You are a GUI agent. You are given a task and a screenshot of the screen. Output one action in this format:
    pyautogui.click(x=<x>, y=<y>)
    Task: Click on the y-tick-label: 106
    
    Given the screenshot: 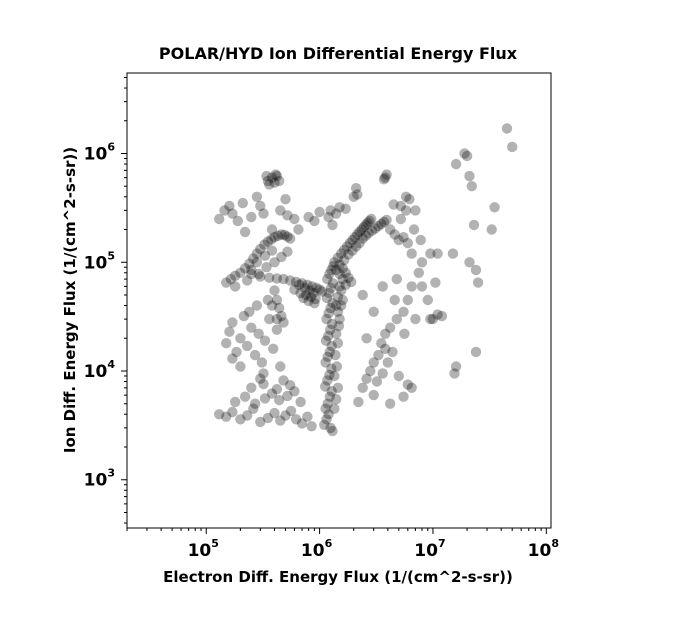 What is the action you would take?
    pyautogui.click(x=100, y=153)
    